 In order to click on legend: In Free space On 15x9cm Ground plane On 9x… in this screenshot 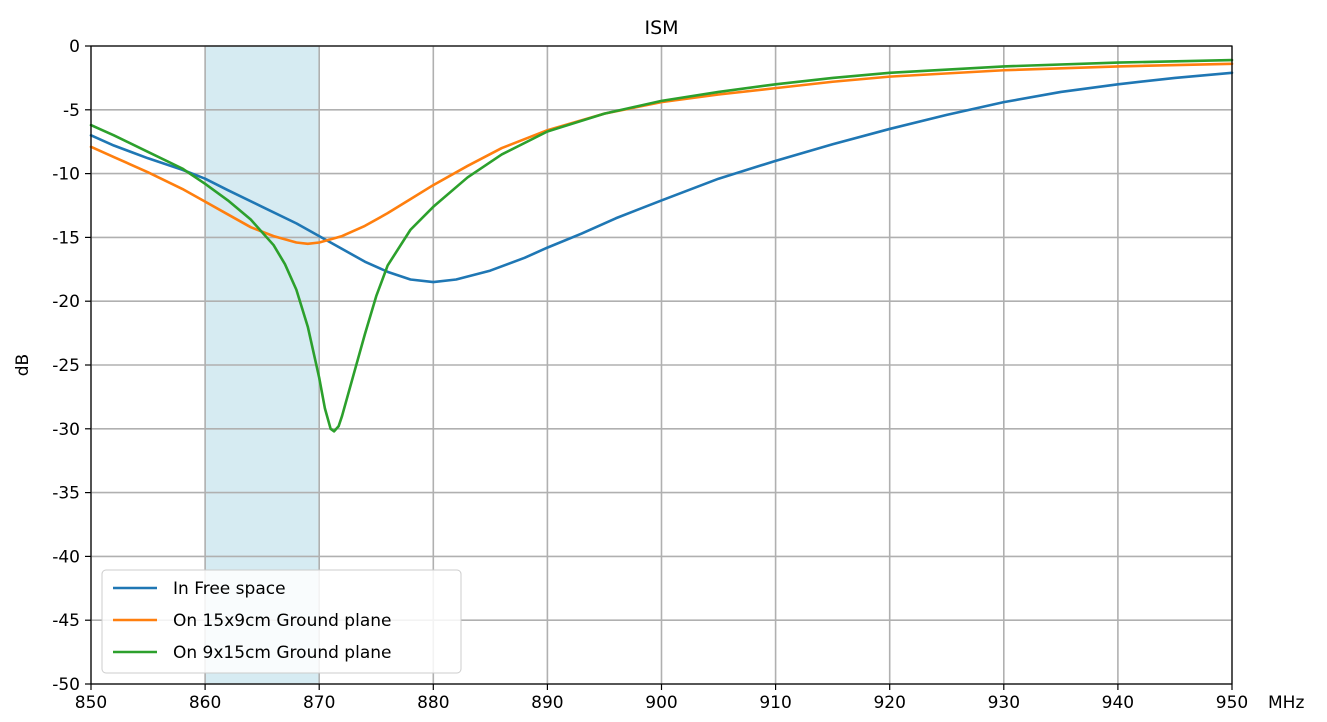, I will do `click(281, 621)`.